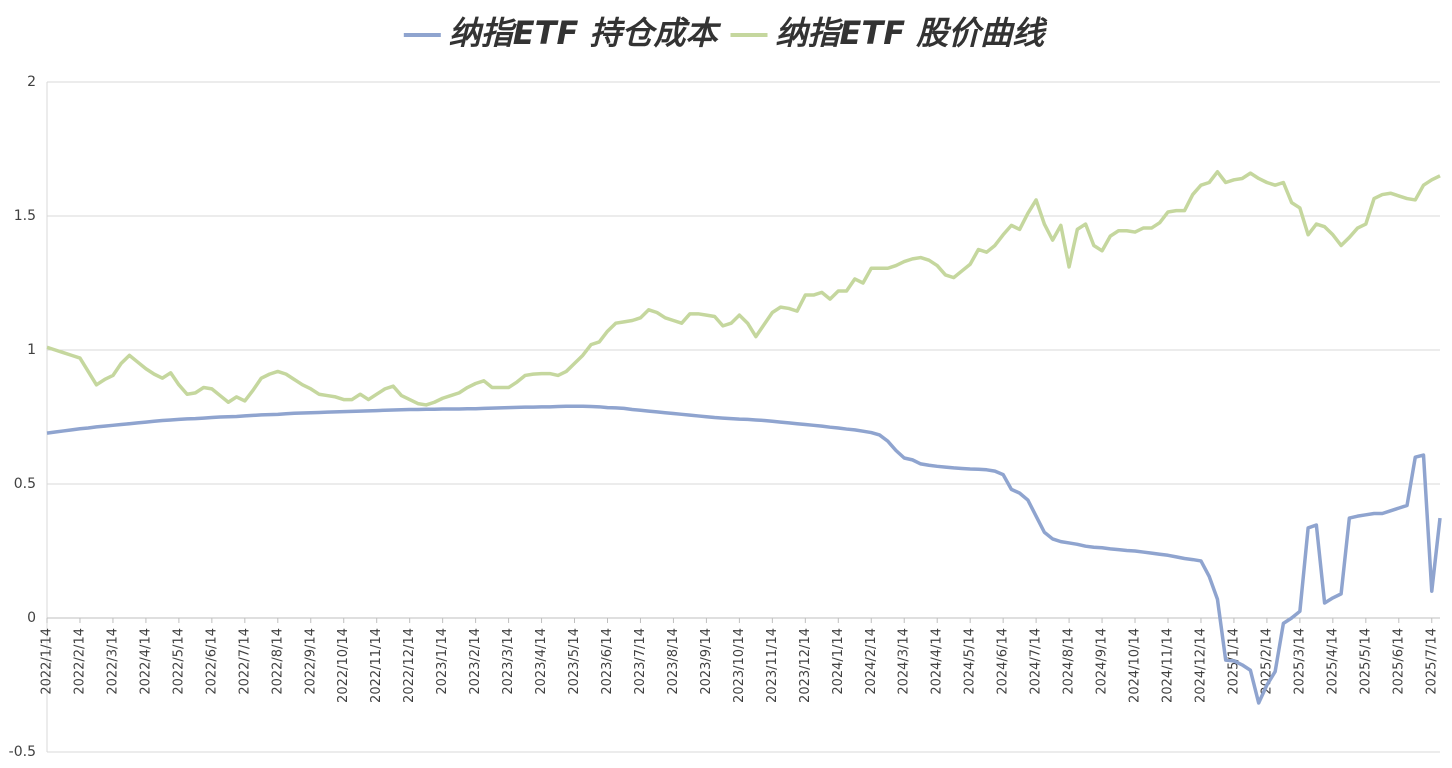  What do you see at coordinates (343, 665) in the screenshot?
I see `x-tick-label: 2022/10/14` at bounding box center [343, 665].